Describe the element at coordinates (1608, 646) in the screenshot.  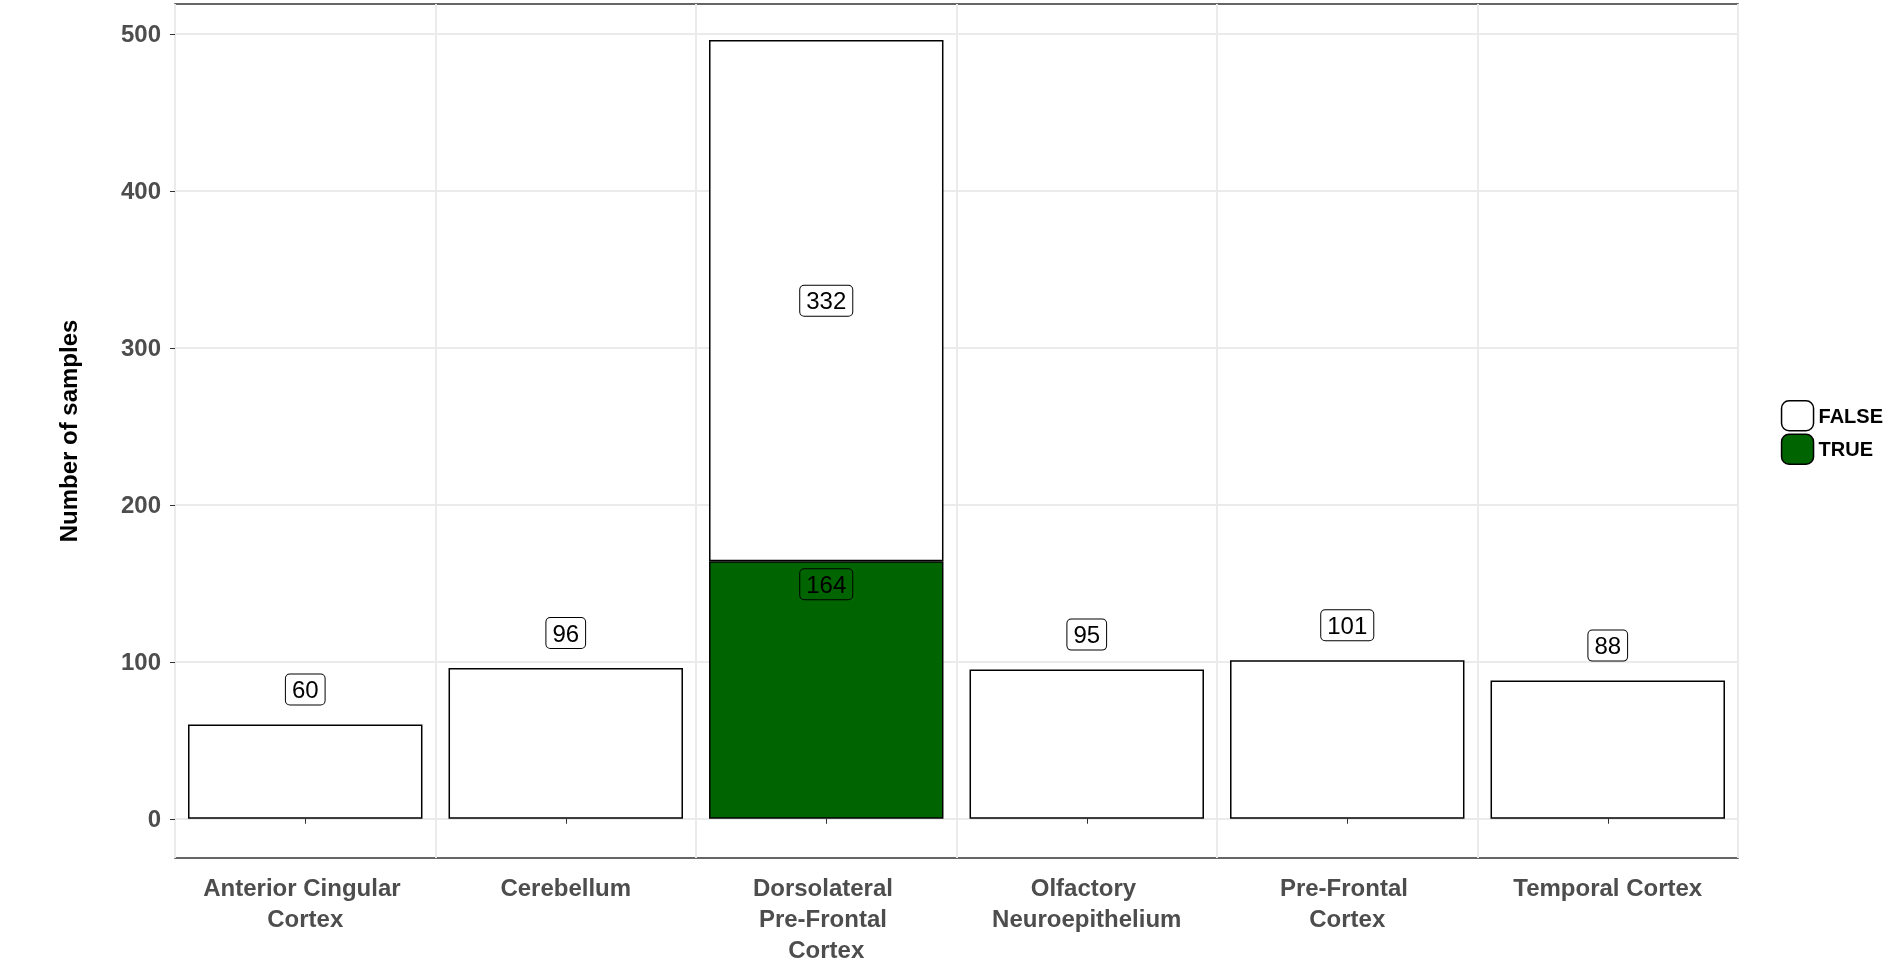
I see `data-label: 88` at that location.